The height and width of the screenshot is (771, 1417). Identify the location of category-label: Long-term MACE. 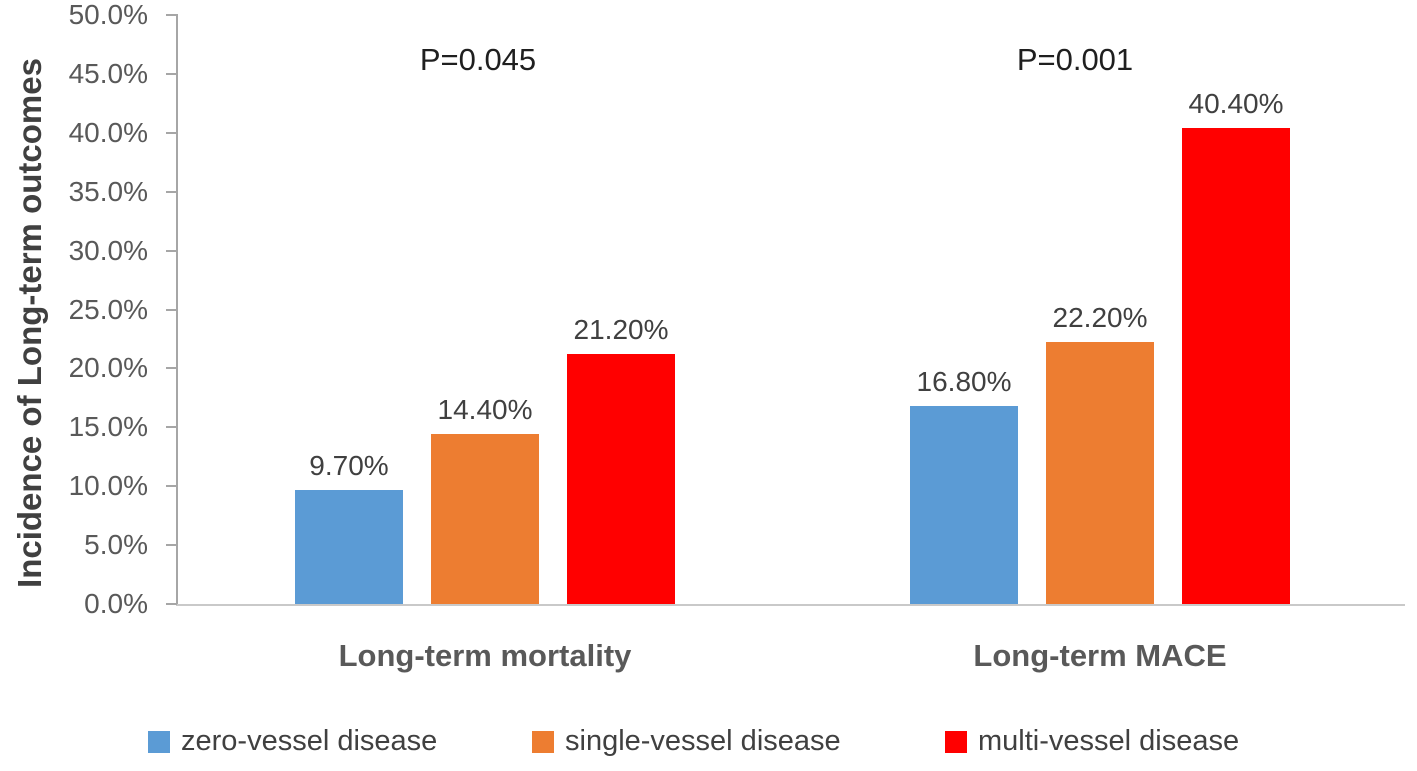
(1100, 655).